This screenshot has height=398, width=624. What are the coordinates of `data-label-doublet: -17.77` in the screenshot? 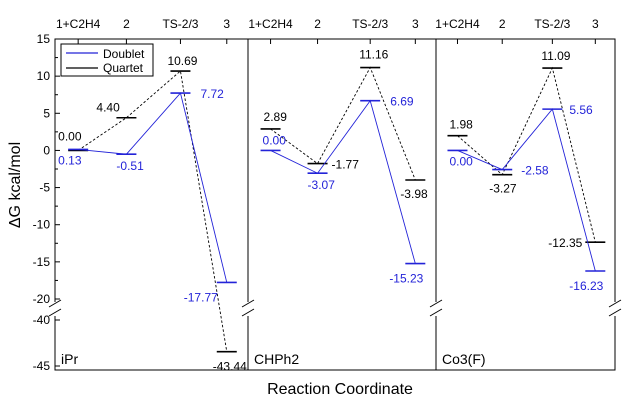 It's located at (201, 297).